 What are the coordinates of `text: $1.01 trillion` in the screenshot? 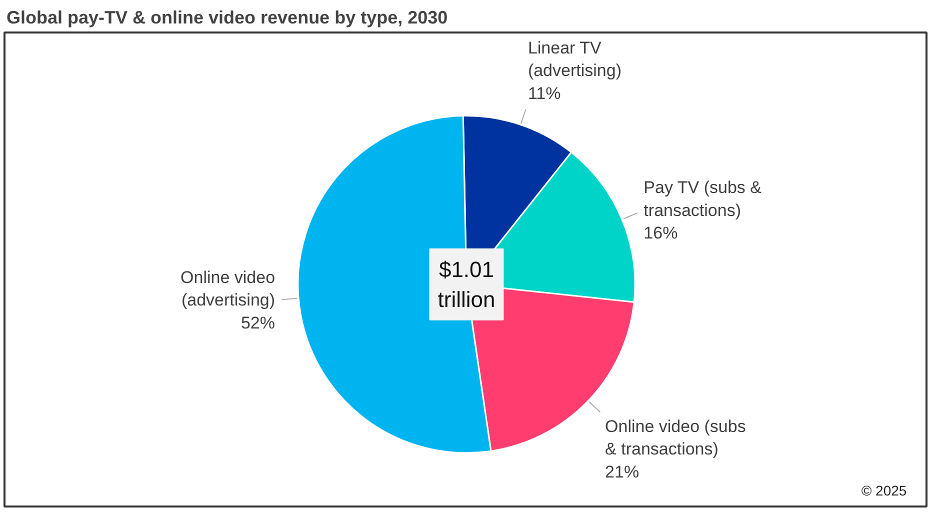 It's located at (467, 284).